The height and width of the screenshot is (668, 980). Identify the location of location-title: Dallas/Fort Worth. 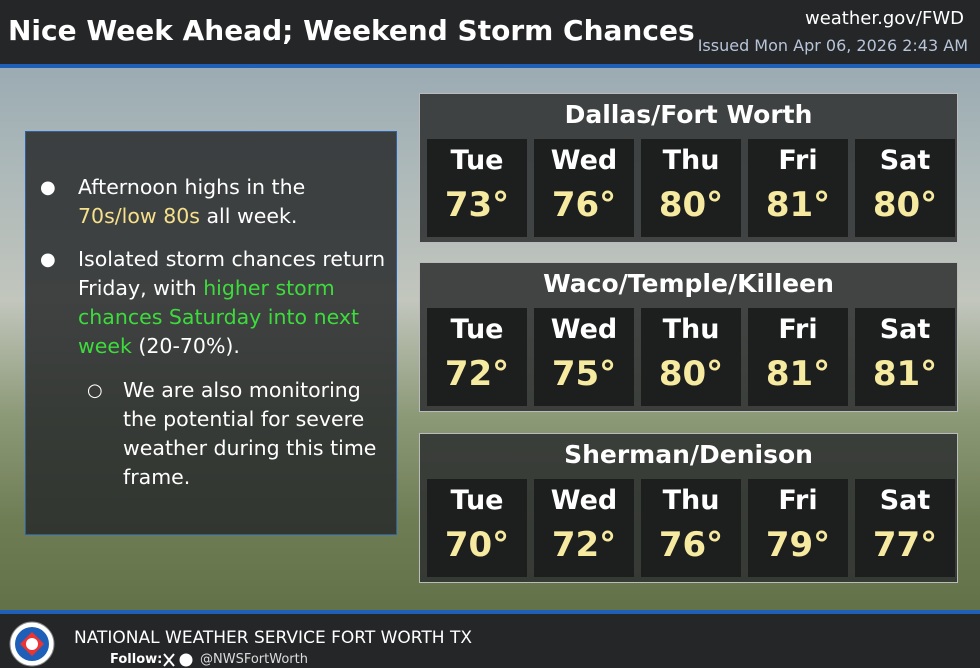
(688, 114).